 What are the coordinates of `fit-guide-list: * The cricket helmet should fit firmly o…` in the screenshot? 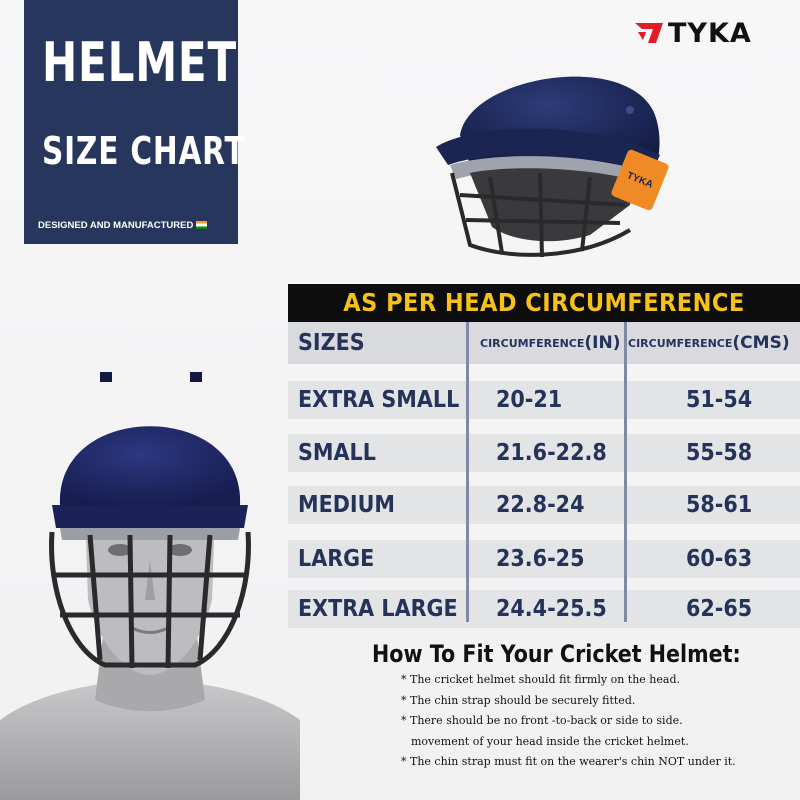 It's located at (596, 721).